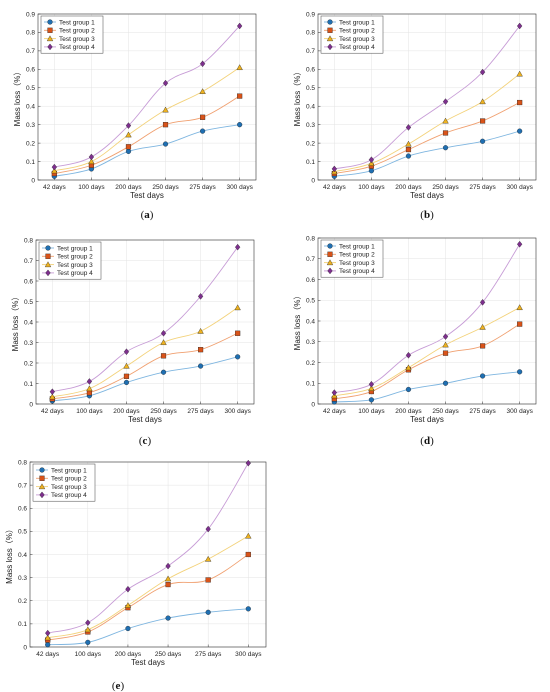 This screenshot has height=692, width=550. I want to click on y-tick-label: 0.2, so click(310, 143).